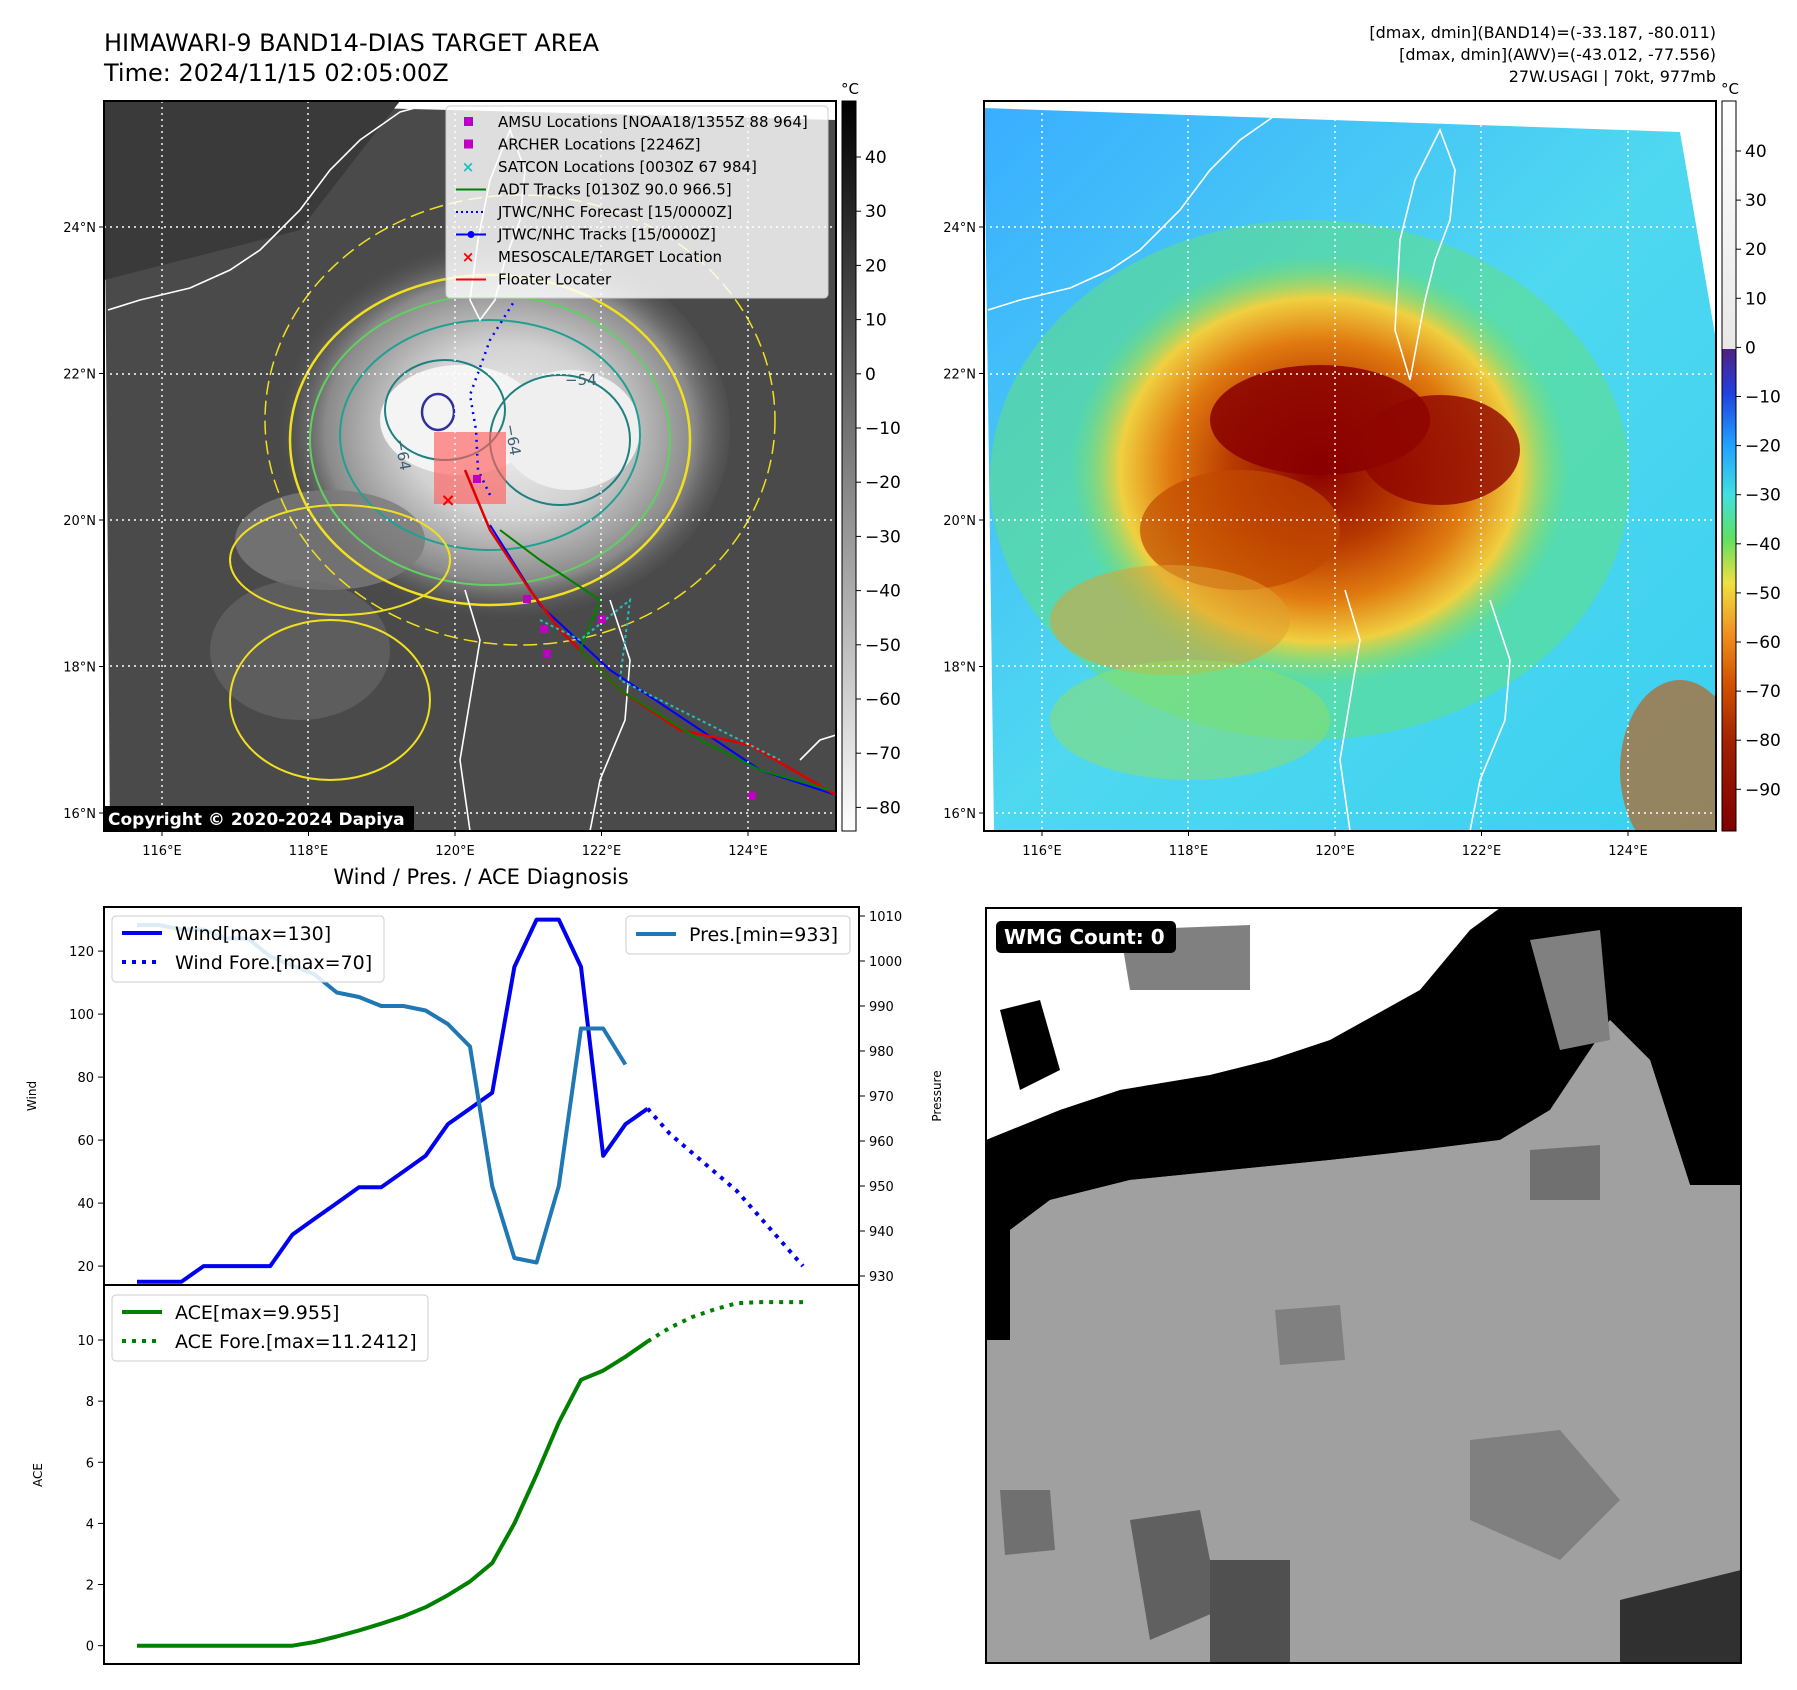 The width and height of the screenshot is (1797, 1690). What do you see at coordinates (876, 321) in the screenshot?
I see `colorbar-tick-label: 10` at bounding box center [876, 321].